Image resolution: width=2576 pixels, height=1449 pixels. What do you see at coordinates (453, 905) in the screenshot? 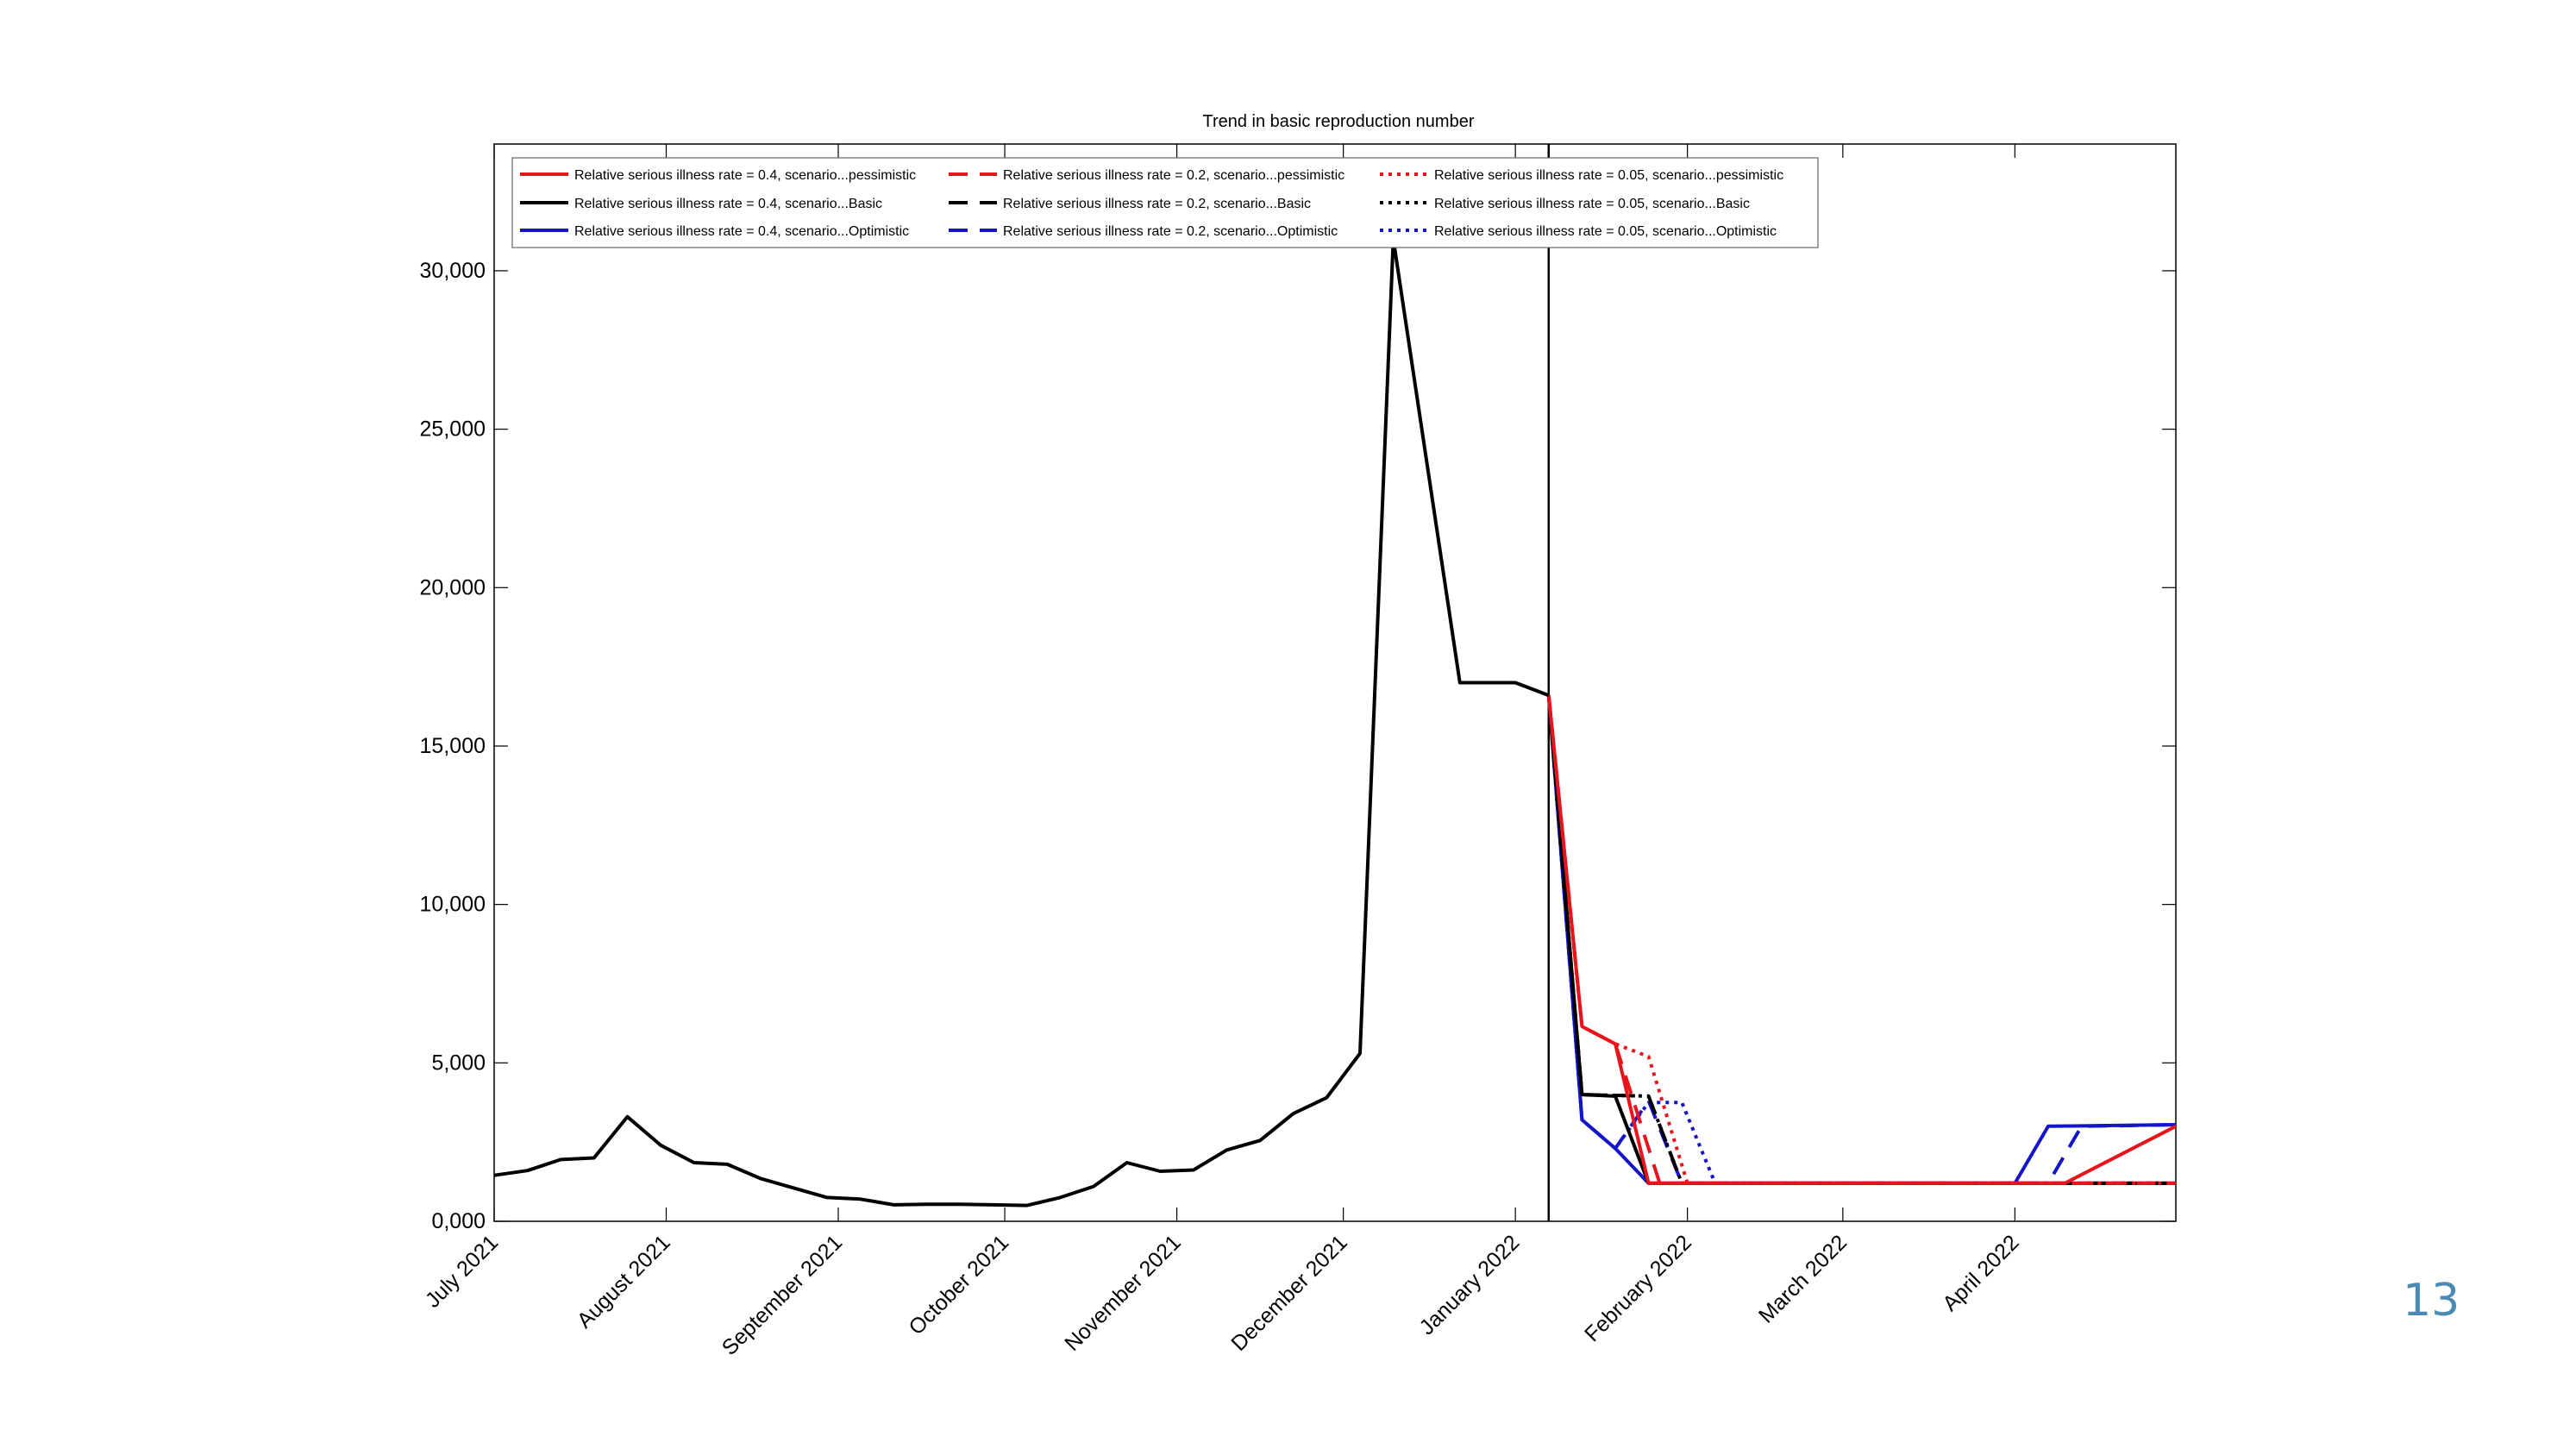
I see `y-tick-label: 10,000` at bounding box center [453, 905].